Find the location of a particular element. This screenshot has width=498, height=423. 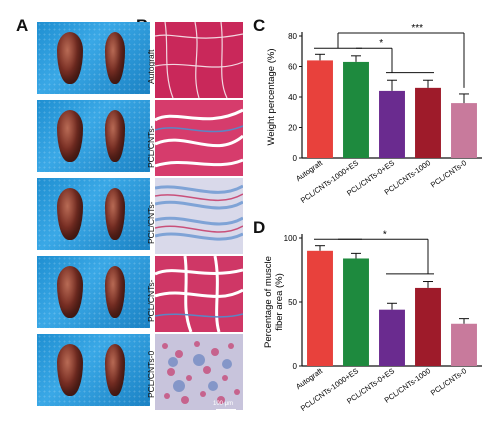

histology-image-autograft is located at coordinates (199, 60).